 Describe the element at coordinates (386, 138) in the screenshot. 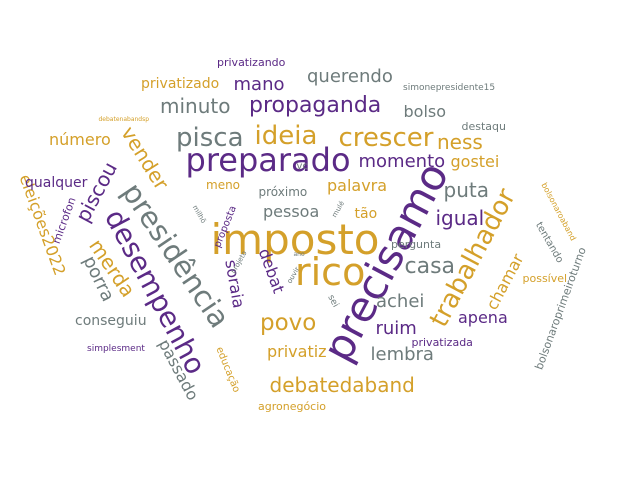

I see `word-crescer: crescer` at that location.